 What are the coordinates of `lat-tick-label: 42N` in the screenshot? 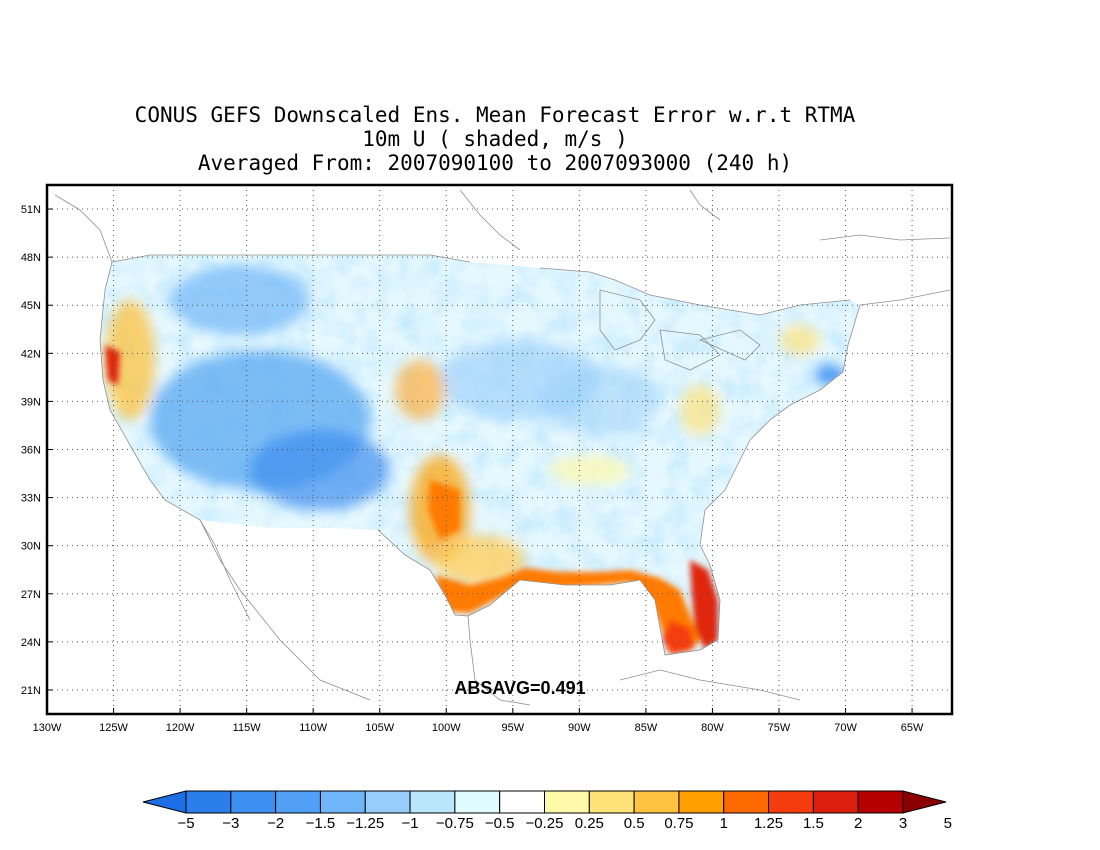 It's located at (31, 354).